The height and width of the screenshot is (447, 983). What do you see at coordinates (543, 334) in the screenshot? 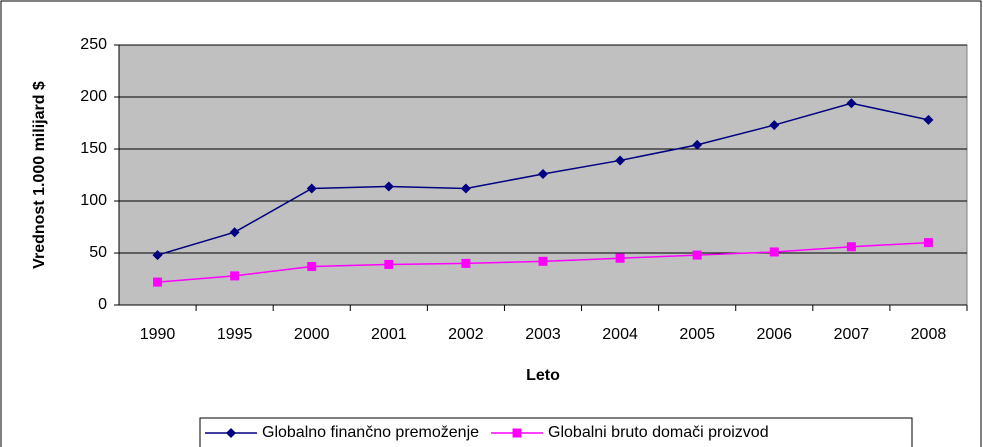
I see `x-tick-label: 2003` at bounding box center [543, 334].